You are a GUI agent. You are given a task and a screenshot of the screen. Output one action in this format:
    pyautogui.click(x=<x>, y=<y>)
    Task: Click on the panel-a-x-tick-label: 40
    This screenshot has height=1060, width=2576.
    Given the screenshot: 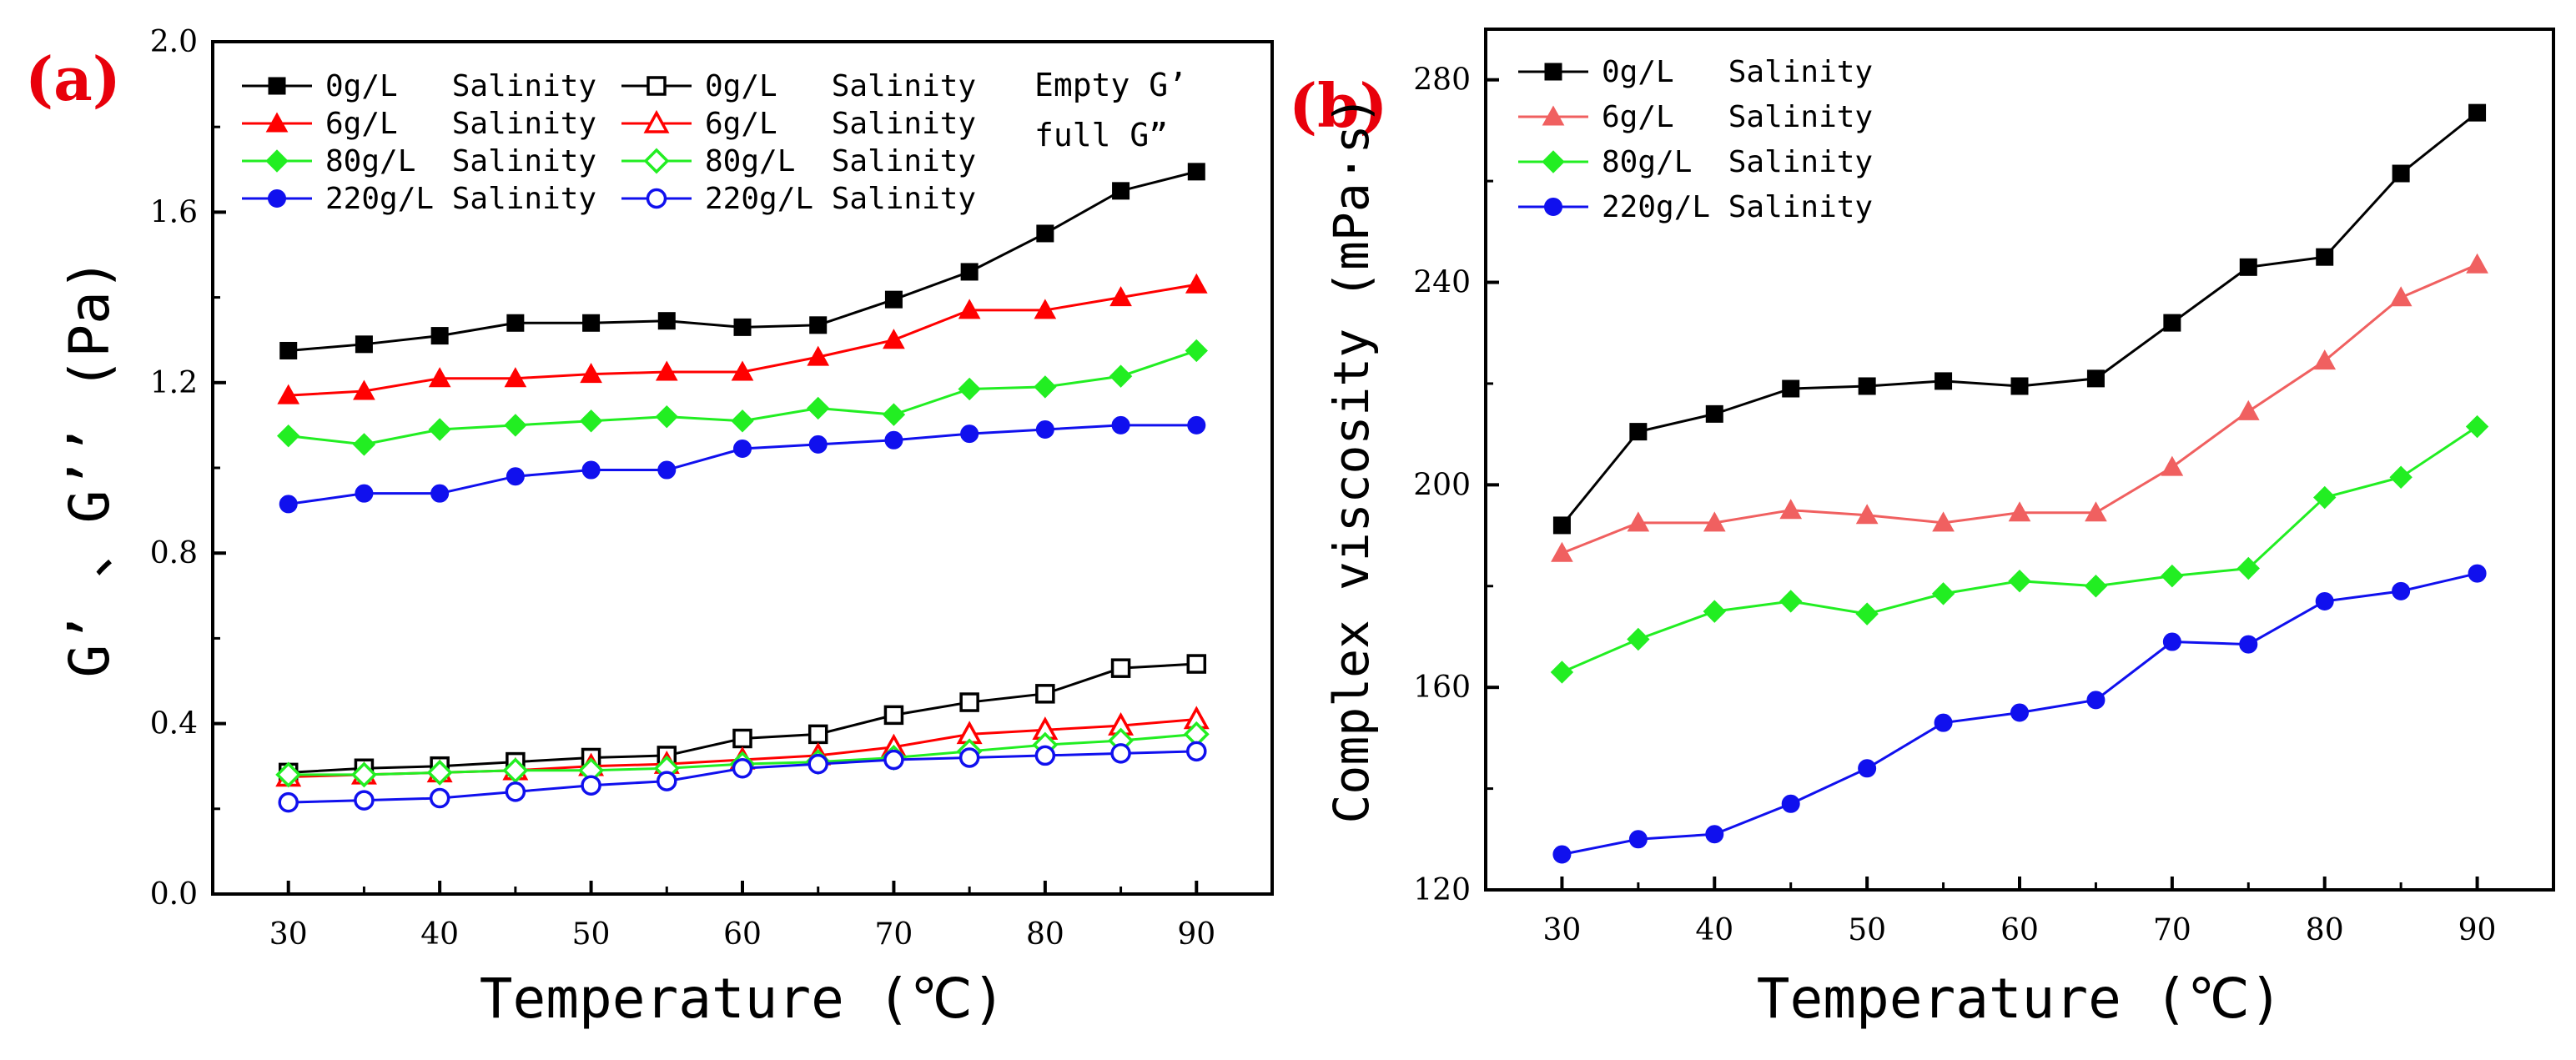 What is the action you would take?
    pyautogui.click(x=439, y=934)
    